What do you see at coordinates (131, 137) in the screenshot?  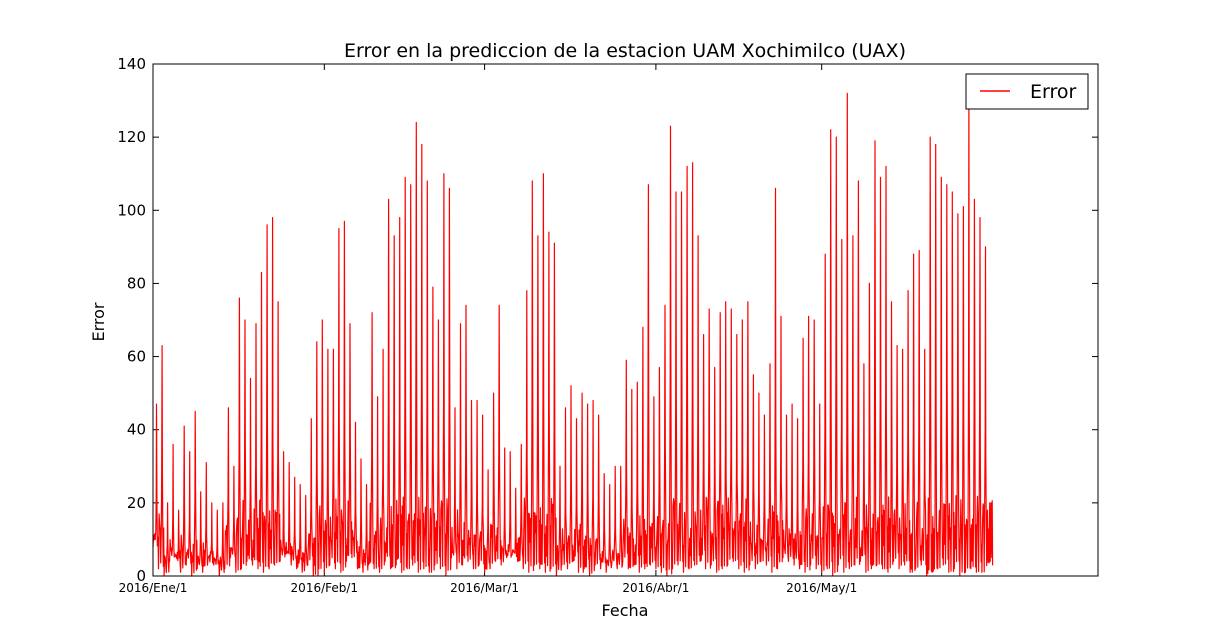 I see `y-tick-label: 120` at bounding box center [131, 137].